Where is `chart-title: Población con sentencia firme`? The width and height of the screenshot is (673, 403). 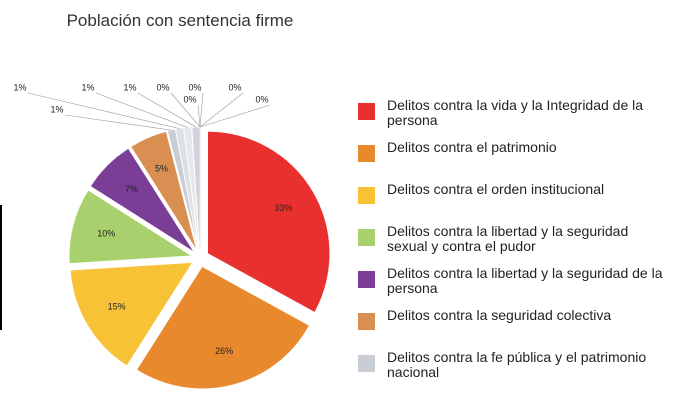 chart-title: Población con sentencia firme is located at coordinates (180, 20).